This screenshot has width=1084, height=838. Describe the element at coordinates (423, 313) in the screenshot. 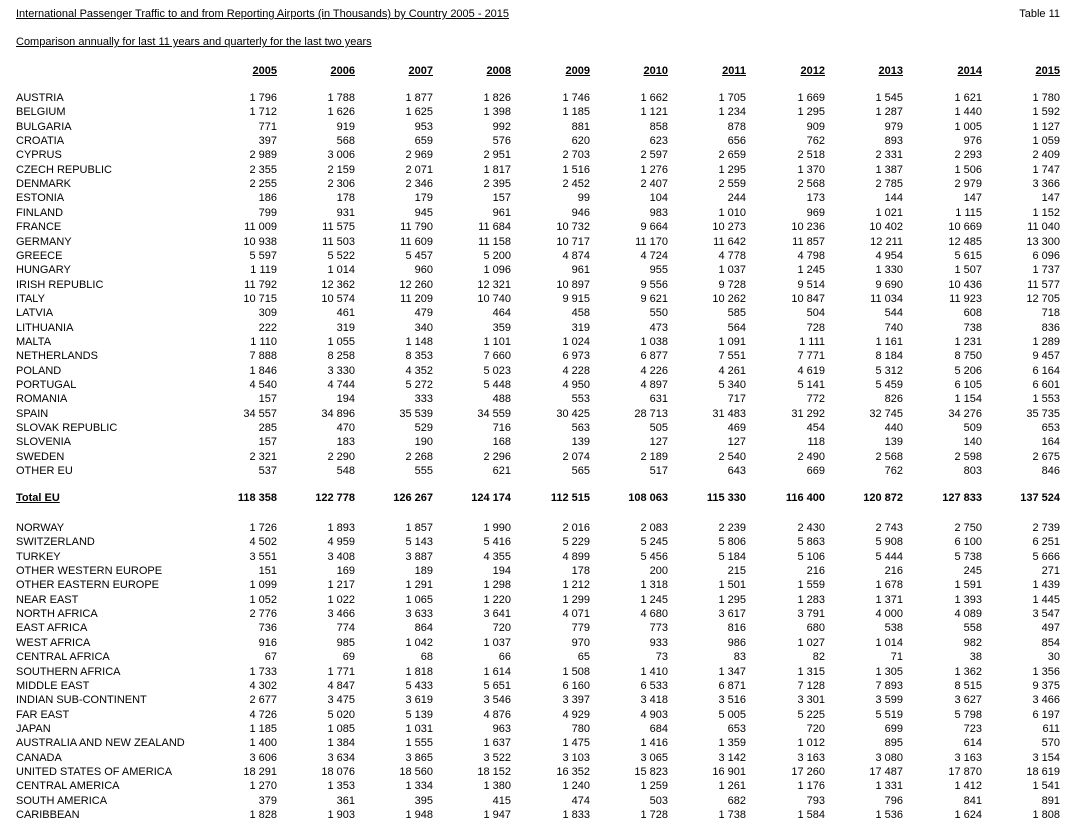

I see `cell-2007: 479` at that location.